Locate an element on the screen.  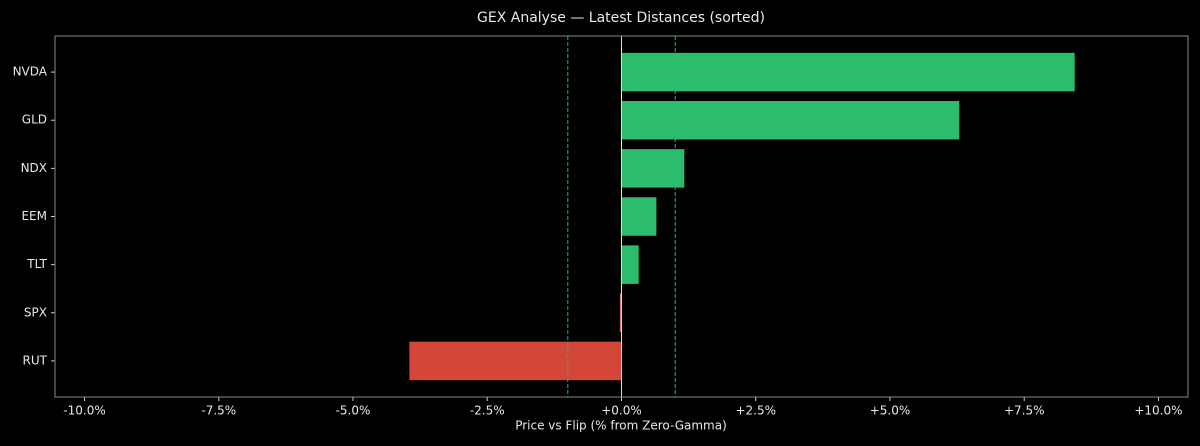
y-tick-label: EEM is located at coordinates (34, 216).